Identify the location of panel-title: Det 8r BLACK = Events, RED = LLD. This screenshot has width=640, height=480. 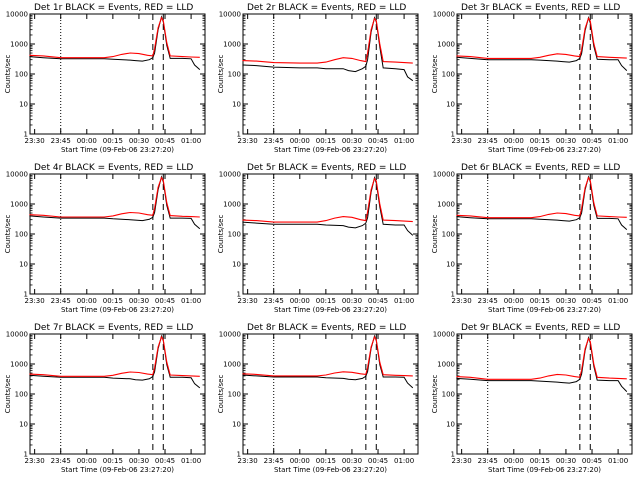
(326, 328).